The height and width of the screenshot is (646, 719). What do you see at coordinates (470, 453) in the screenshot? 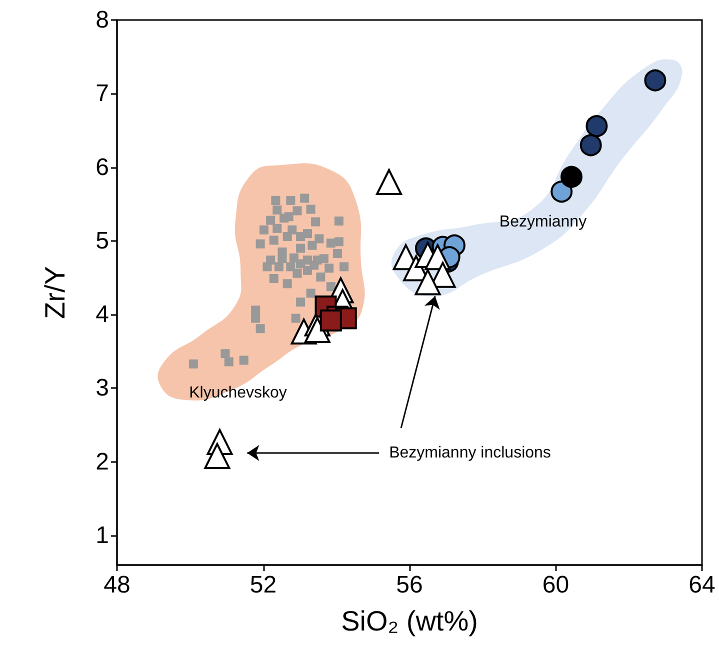
I see `annotation: Bezymianny inclusions` at bounding box center [470, 453].